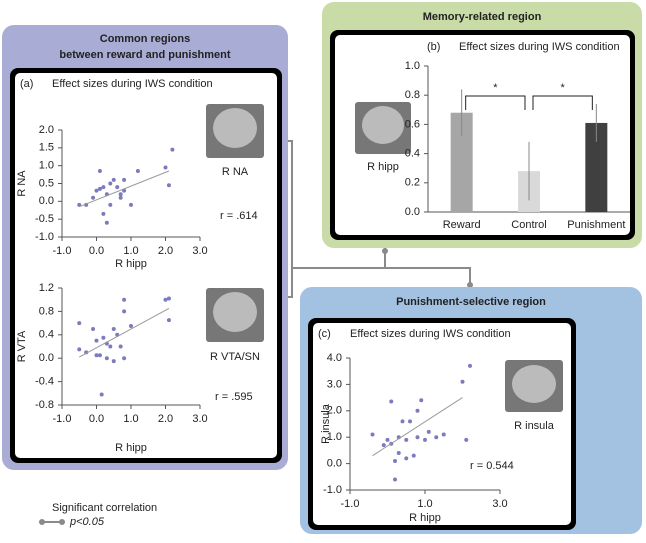 This screenshot has width=646, height=543. Describe the element at coordinates (332, 490) in the screenshot. I see `y-tick-label: -1.0` at that location.